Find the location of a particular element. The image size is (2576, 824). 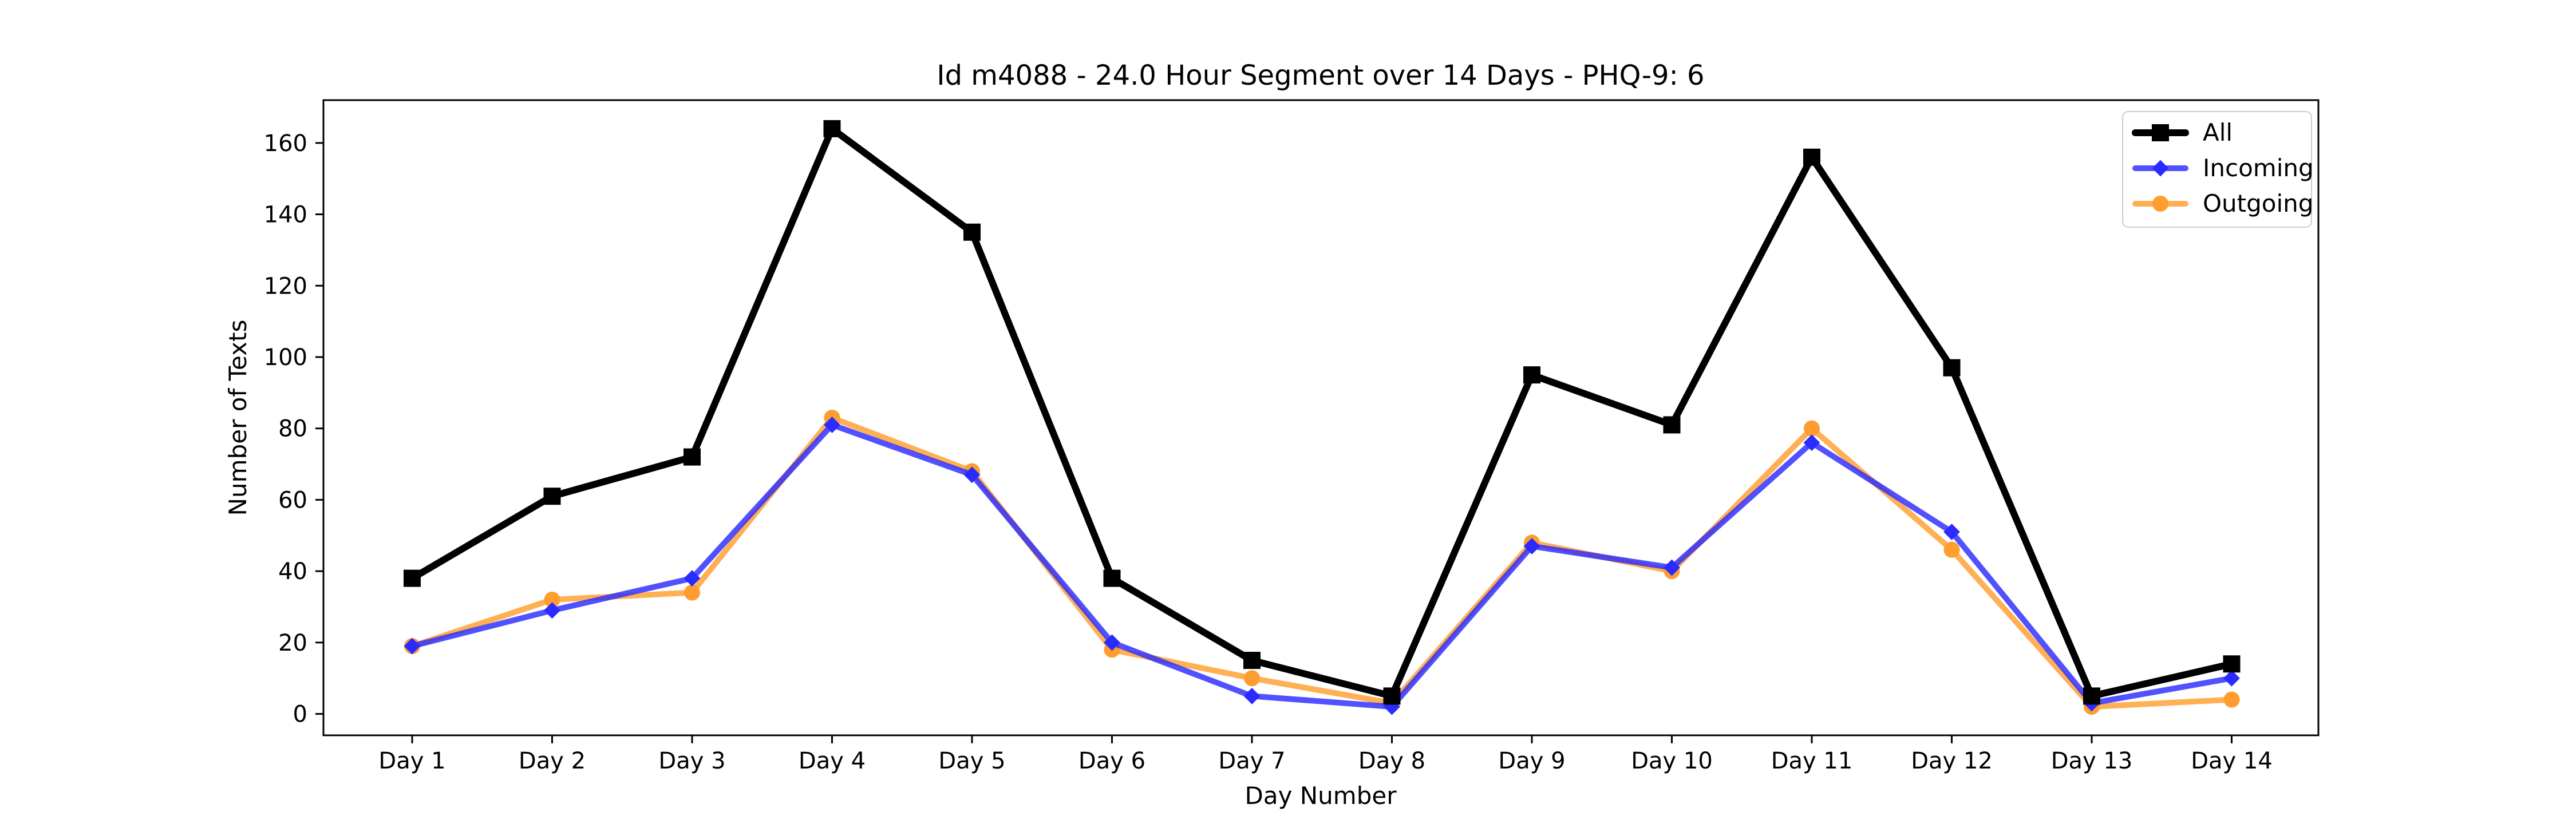

y-tick-label: 60 is located at coordinates (292, 500).